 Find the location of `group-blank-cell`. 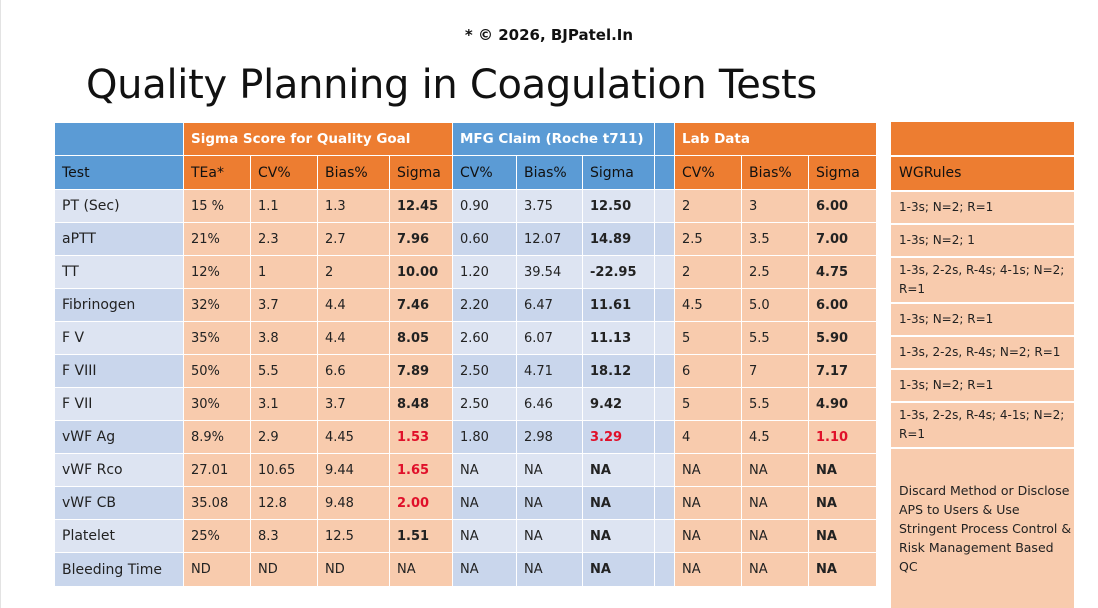

group-blank-cell is located at coordinates (119, 139).